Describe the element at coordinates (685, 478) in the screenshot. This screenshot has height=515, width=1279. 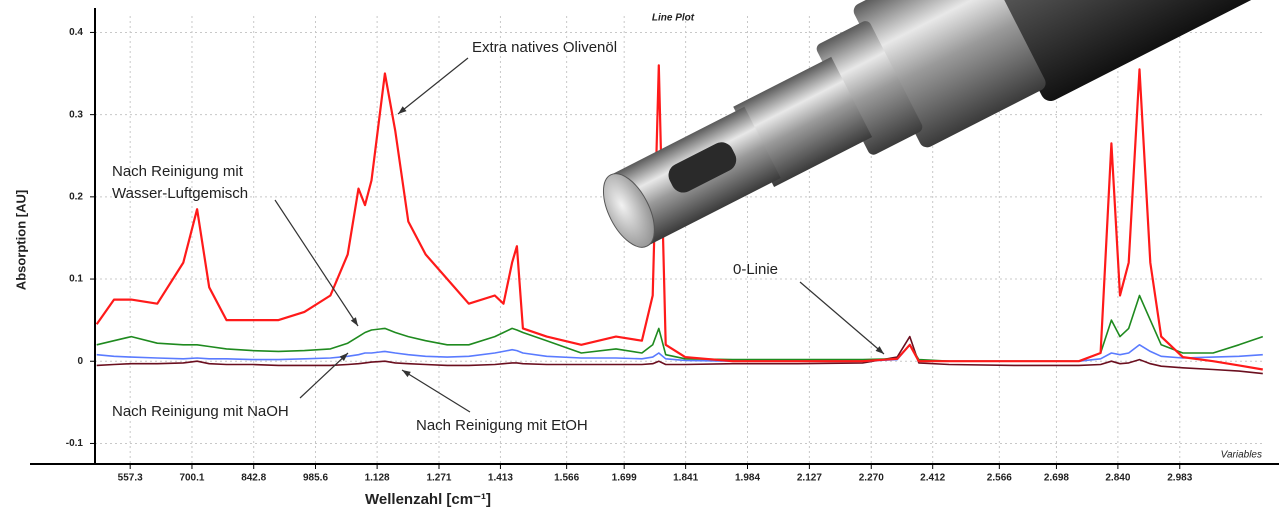
I see `x-tick-label: 1.841` at that location.